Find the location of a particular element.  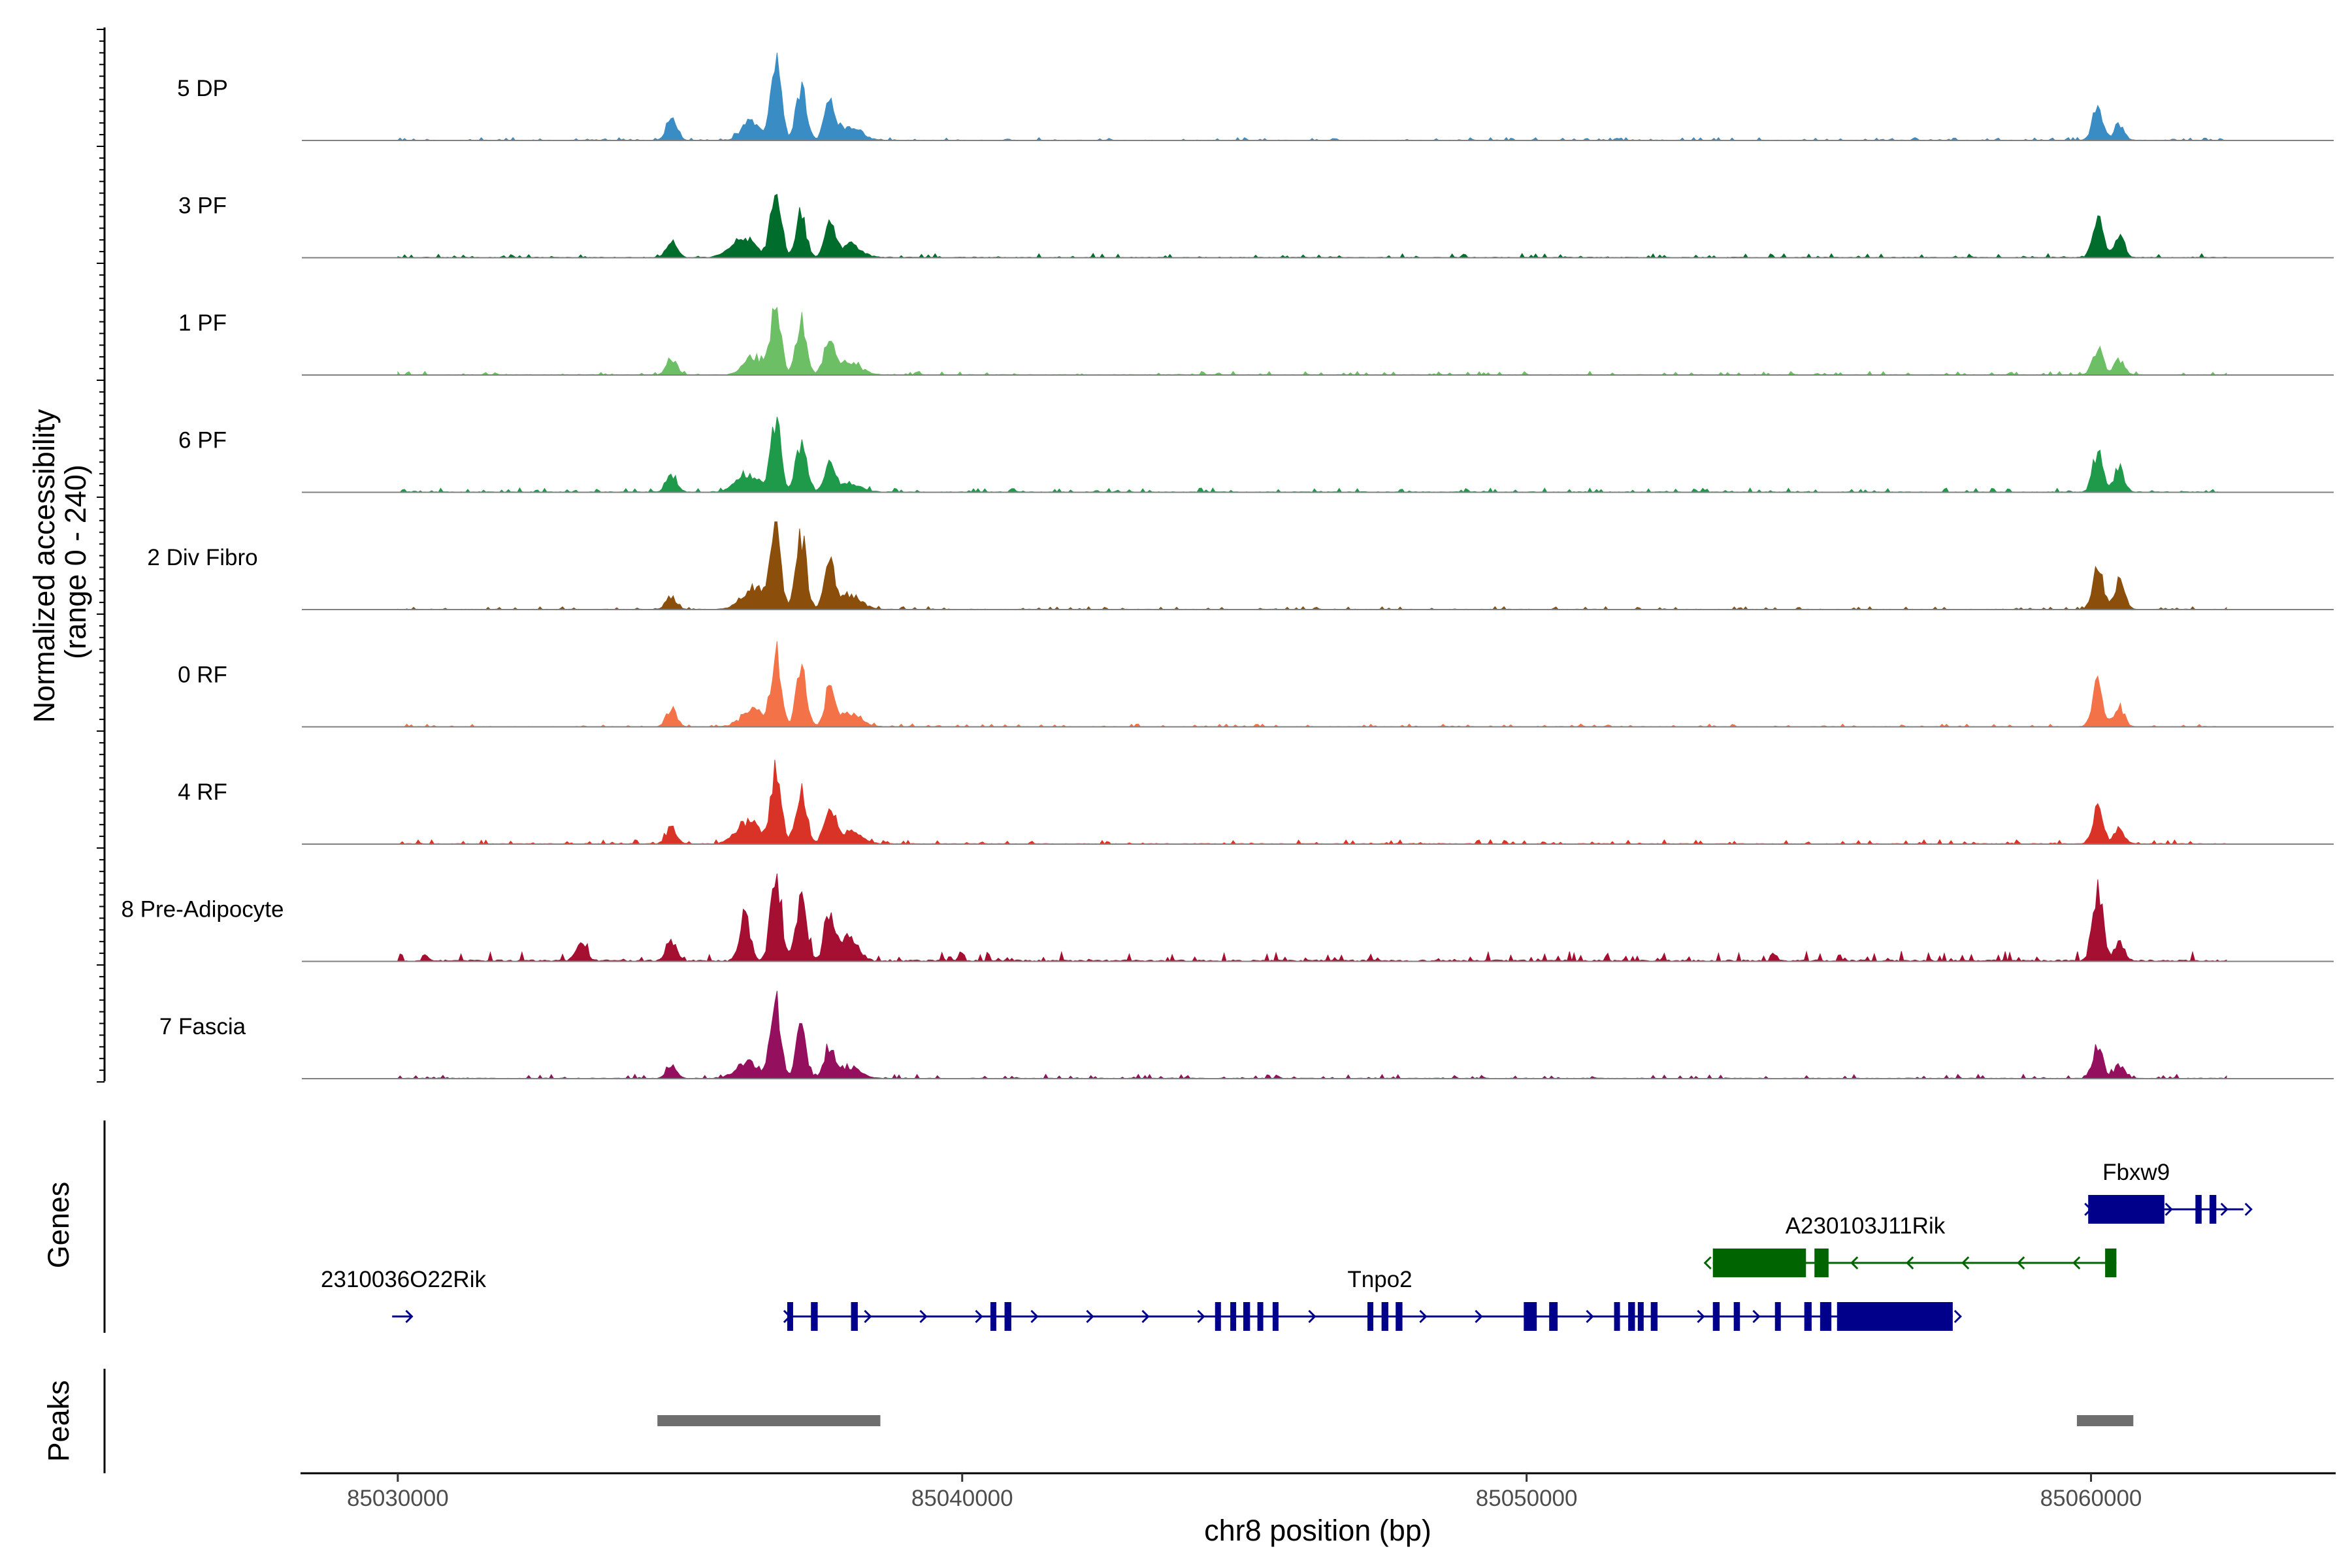

x-tick-label: 85030000 is located at coordinates (398, 1498).